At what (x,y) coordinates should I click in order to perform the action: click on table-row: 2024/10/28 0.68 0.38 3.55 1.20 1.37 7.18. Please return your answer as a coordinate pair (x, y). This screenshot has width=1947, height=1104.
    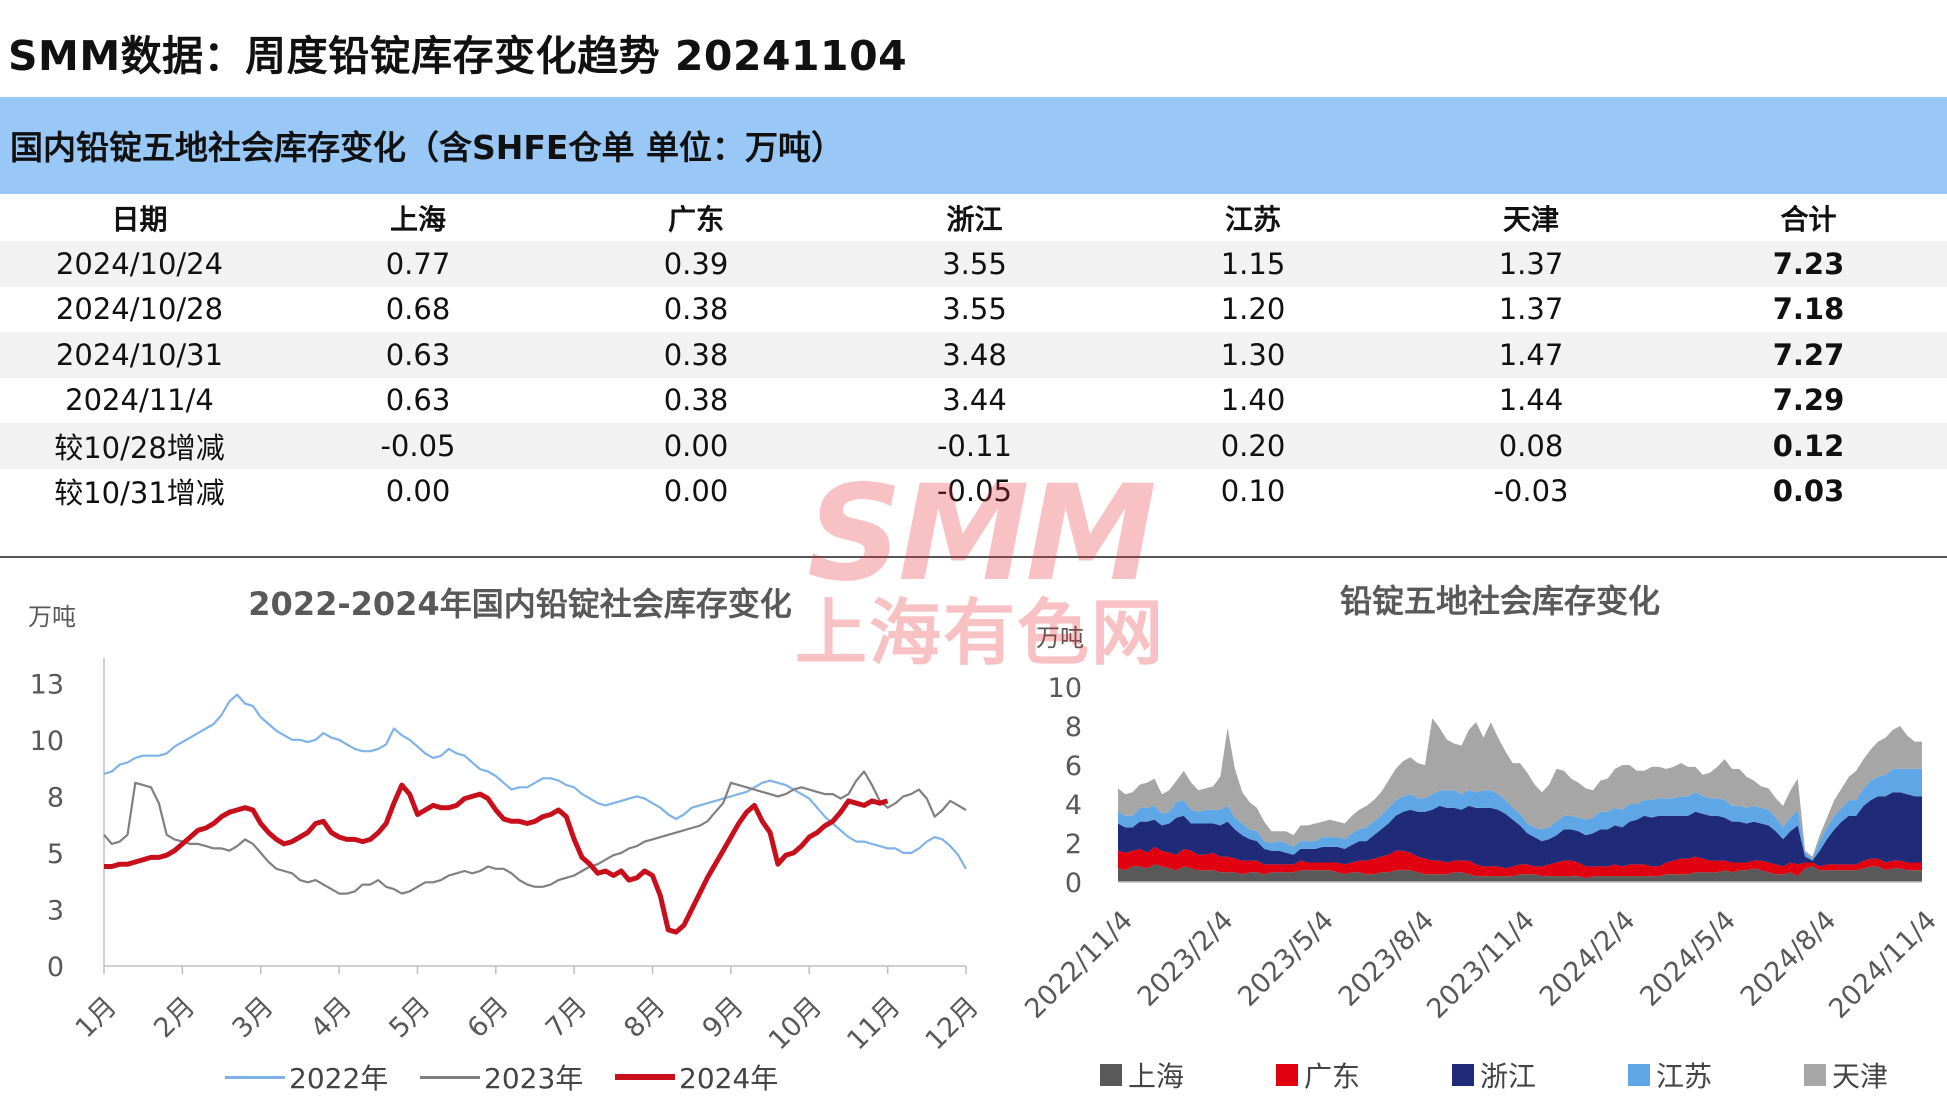
    Looking at the image, I should click on (973, 310).